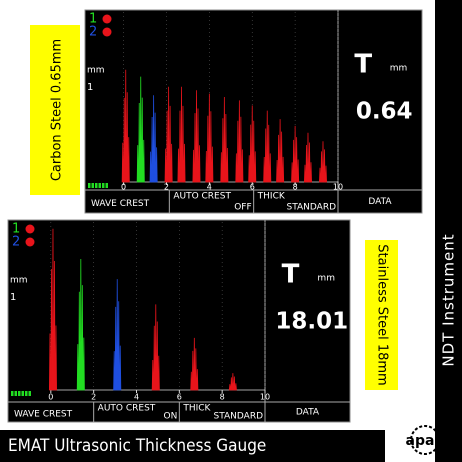 The height and width of the screenshot is (462, 462). Describe the element at coordinates (311, 322) in the screenshot. I see `readout-value: 18.01` at that location.